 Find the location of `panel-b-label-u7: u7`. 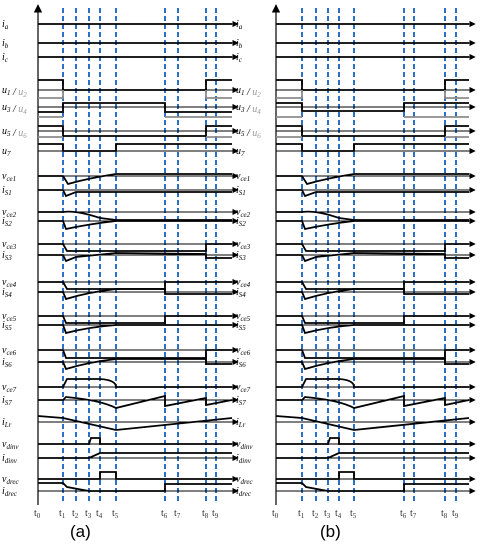

panel-b-label-u7: u7 is located at coordinates (240, 152).